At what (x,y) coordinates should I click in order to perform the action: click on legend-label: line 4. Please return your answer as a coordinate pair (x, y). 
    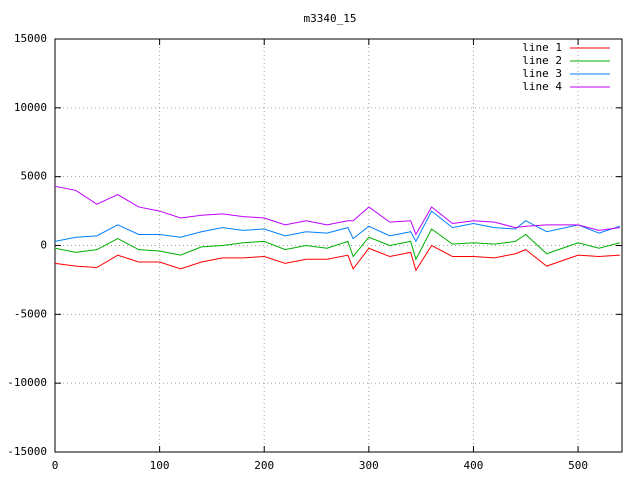
    Looking at the image, I should click on (542, 86).